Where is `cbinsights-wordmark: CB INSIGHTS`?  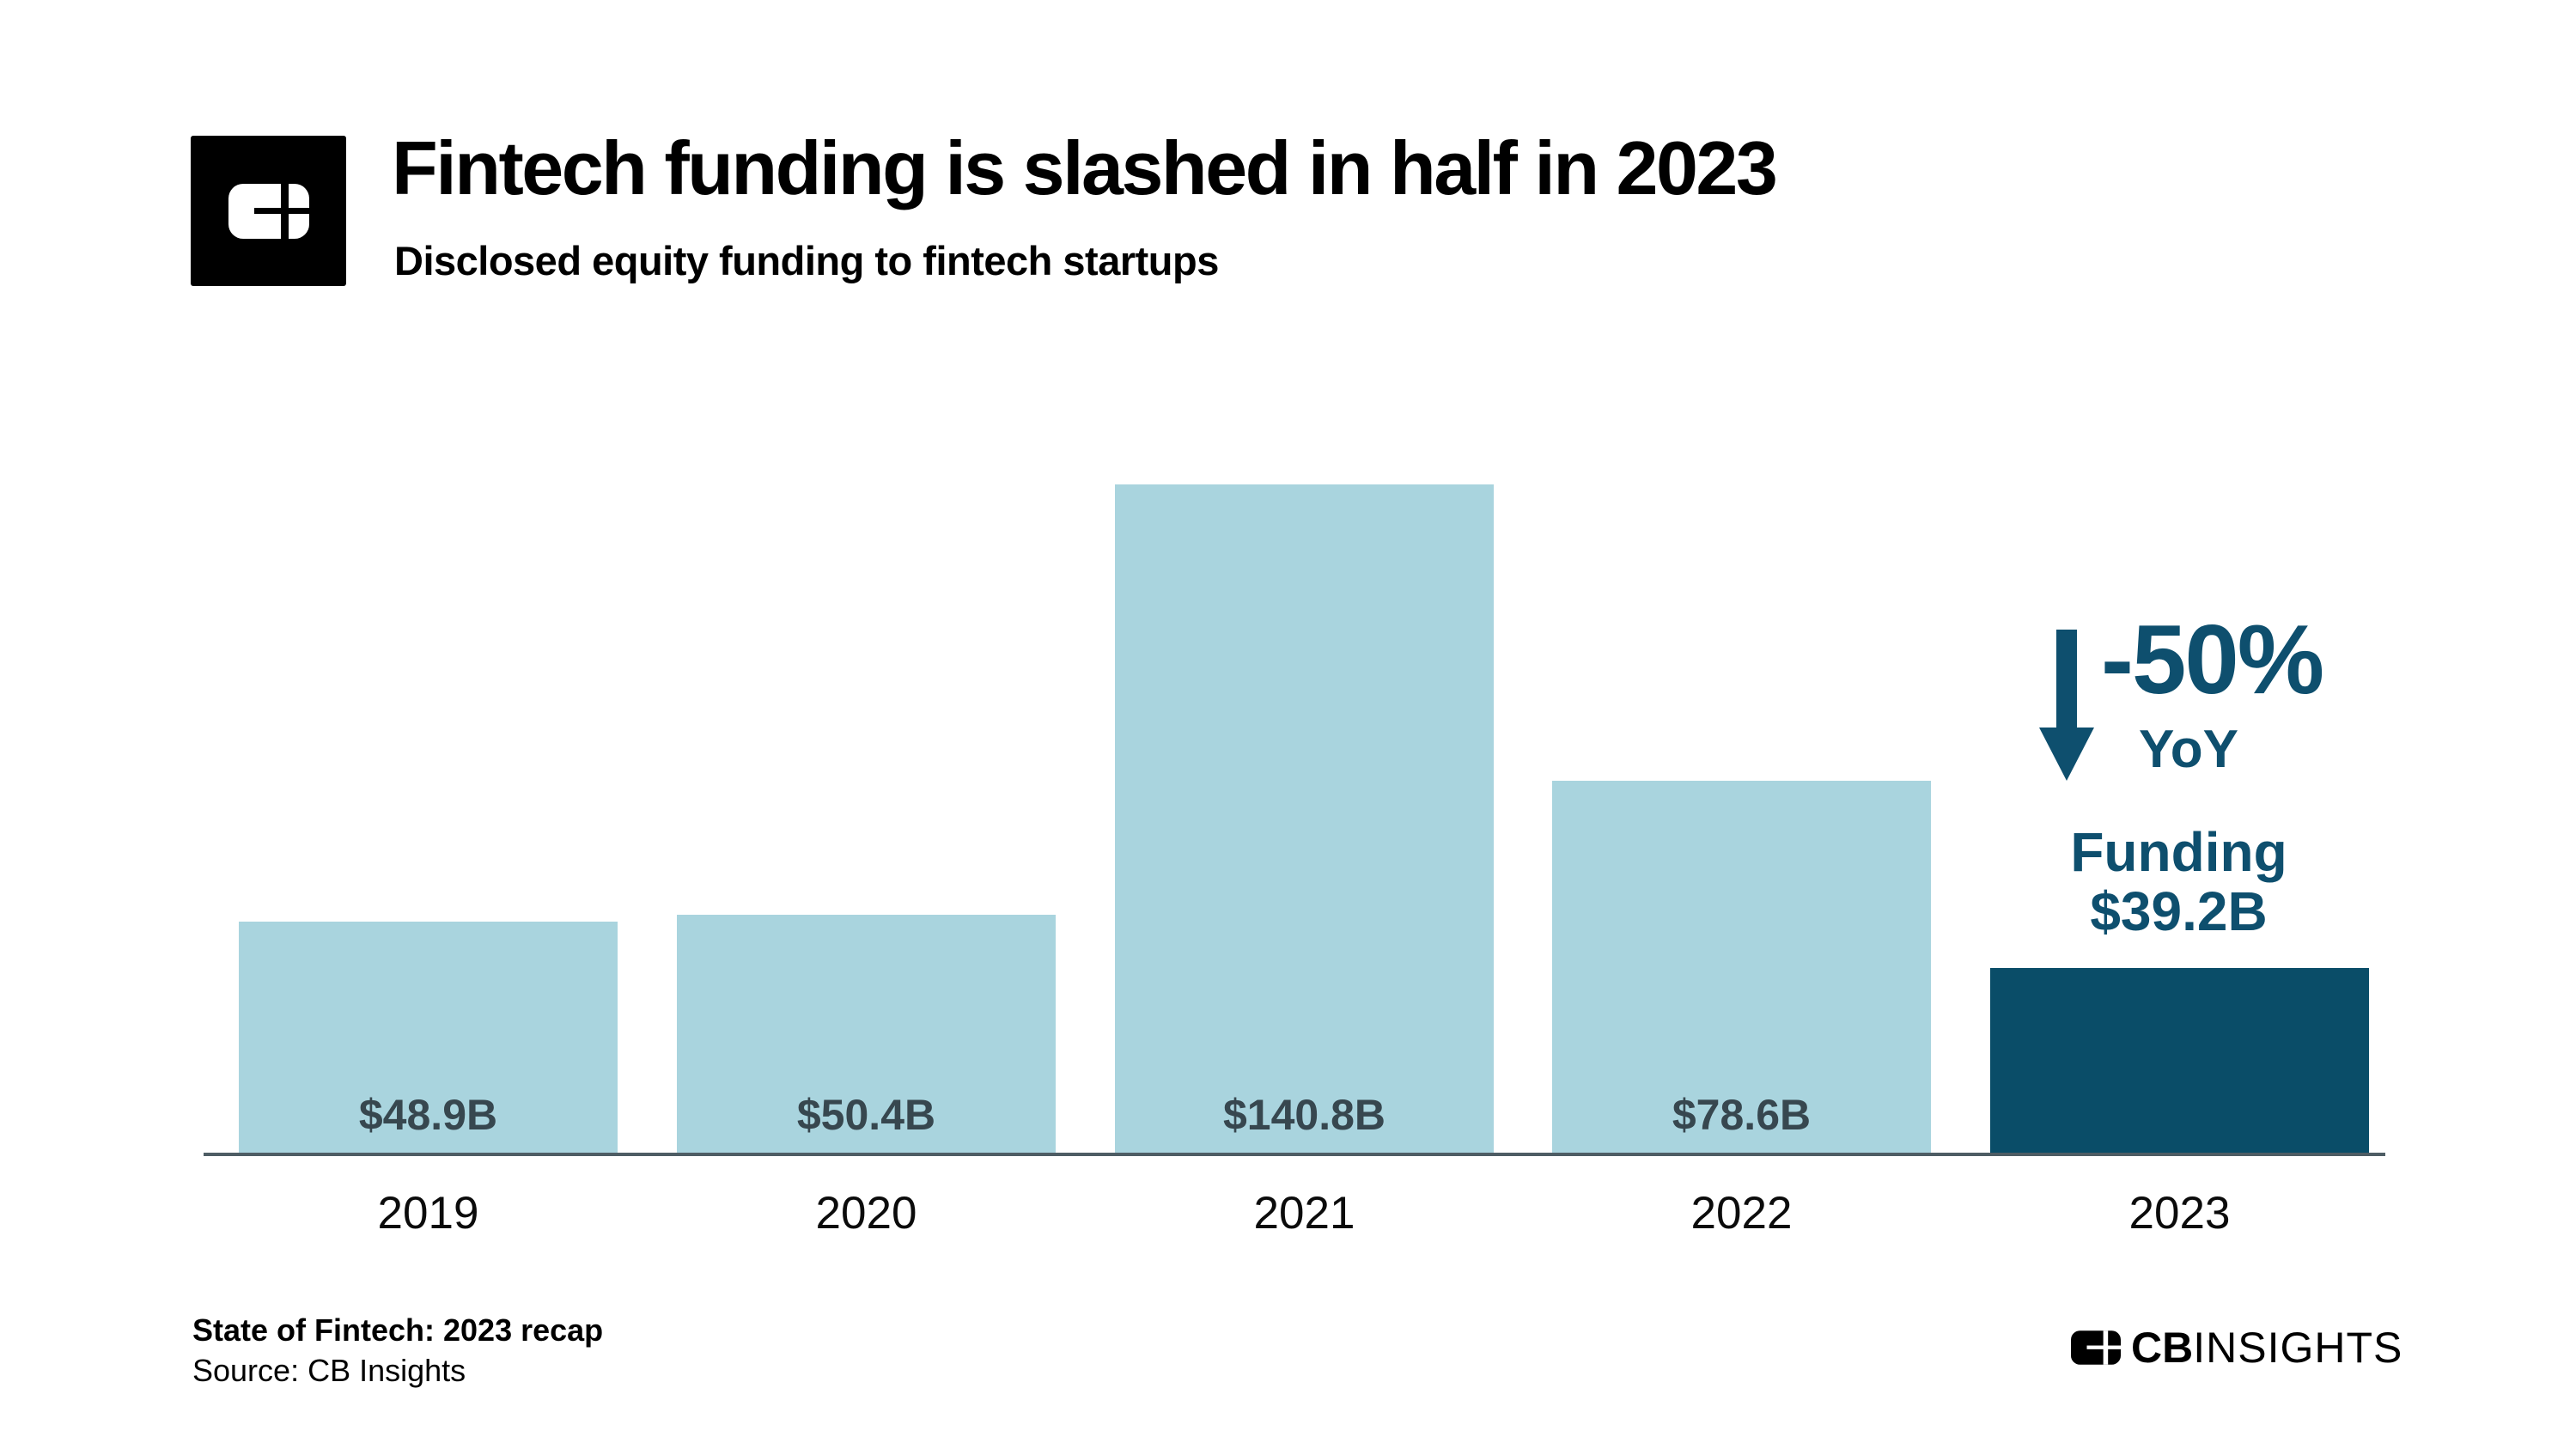 cbinsights-wordmark: CB INSIGHTS is located at coordinates (2236, 1348).